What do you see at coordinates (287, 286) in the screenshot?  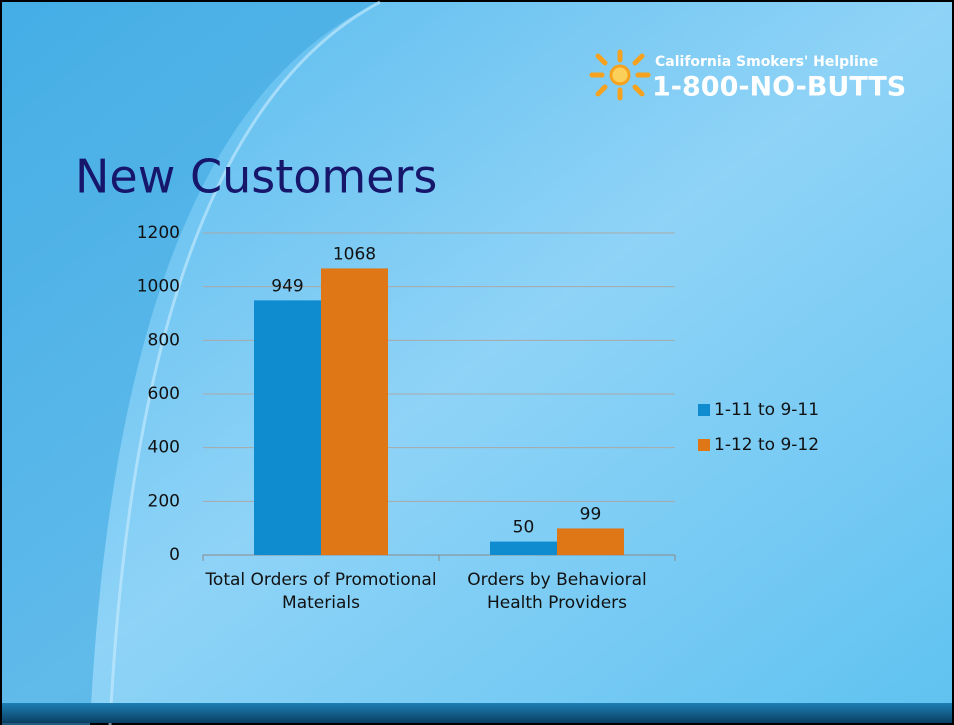 I see `value-label: 949` at bounding box center [287, 286].